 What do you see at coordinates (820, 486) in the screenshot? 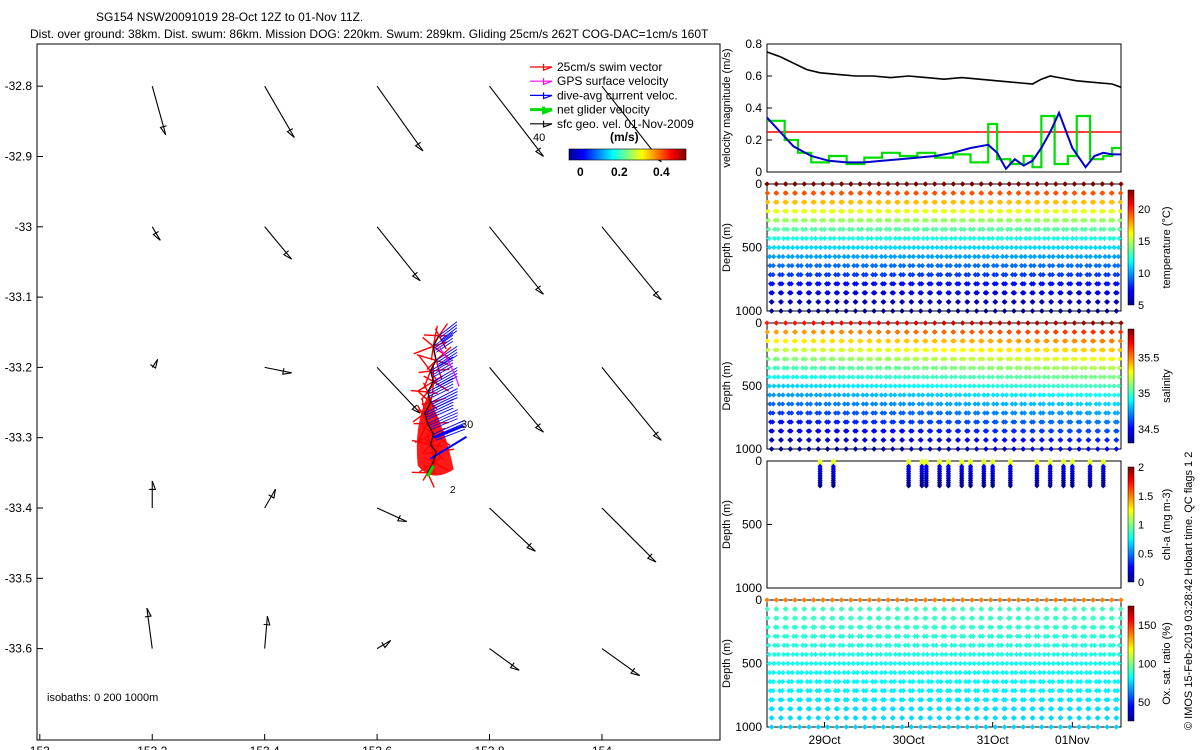
I see `chl-point` at bounding box center [820, 486].